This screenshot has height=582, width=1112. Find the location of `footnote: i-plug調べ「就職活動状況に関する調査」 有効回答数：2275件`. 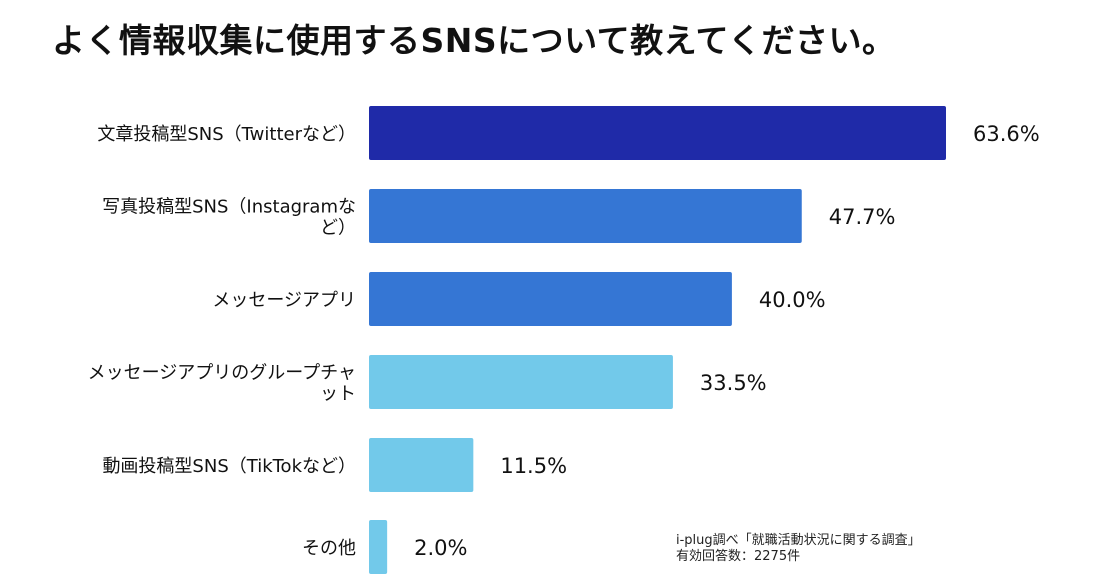

footnote: i-plug調べ「就職活動状況に関する調査」 有効回答数：2275件 is located at coordinates (798, 549).